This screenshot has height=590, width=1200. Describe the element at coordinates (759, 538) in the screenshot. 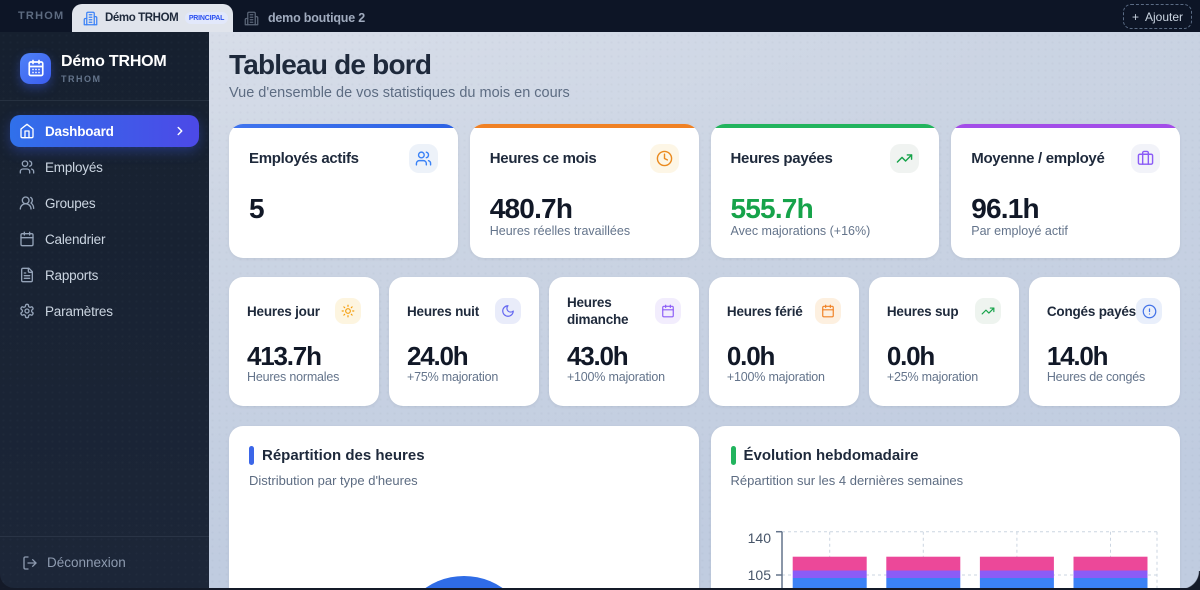

I see `svg-text: 140` at that location.